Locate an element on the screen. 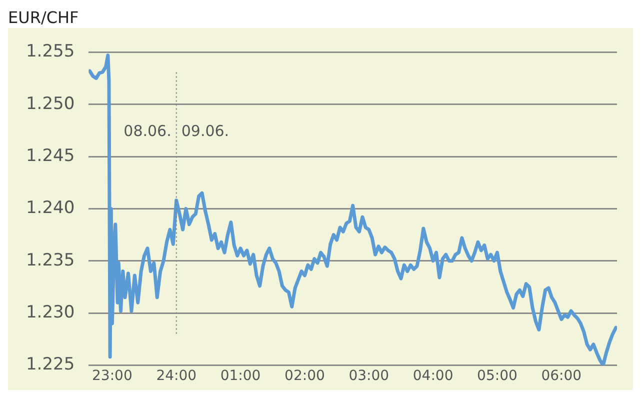 The height and width of the screenshot is (403, 641). annotation: 08.06. is located at coordinates (148, 131).